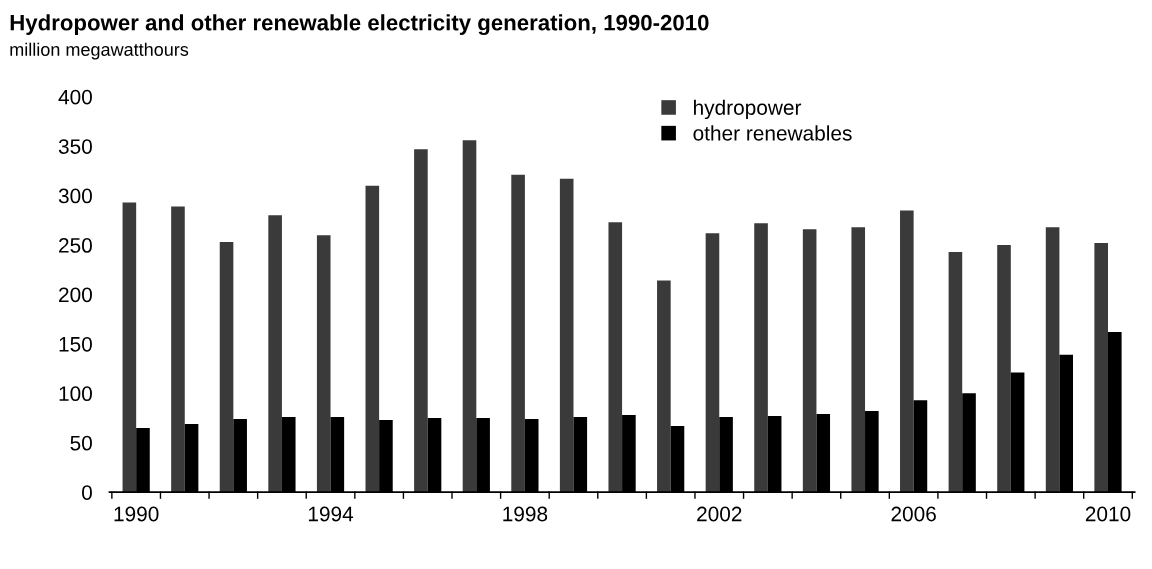 The image size is (1152, 569). I want to click on y-tick-label: 200, so click(75, 295).